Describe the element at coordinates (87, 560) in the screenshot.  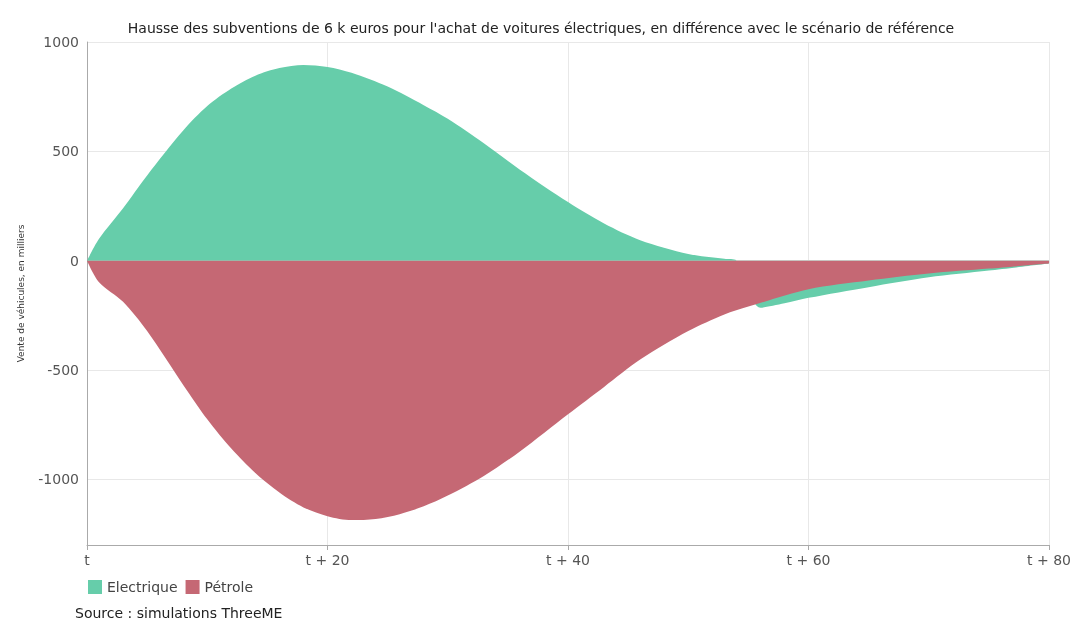
I see `x-tick-label: t` at that location.